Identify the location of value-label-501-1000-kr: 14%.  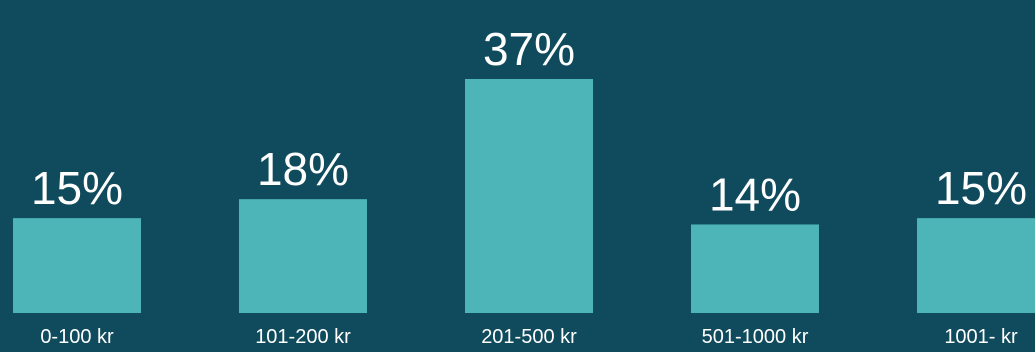
(755, 194).